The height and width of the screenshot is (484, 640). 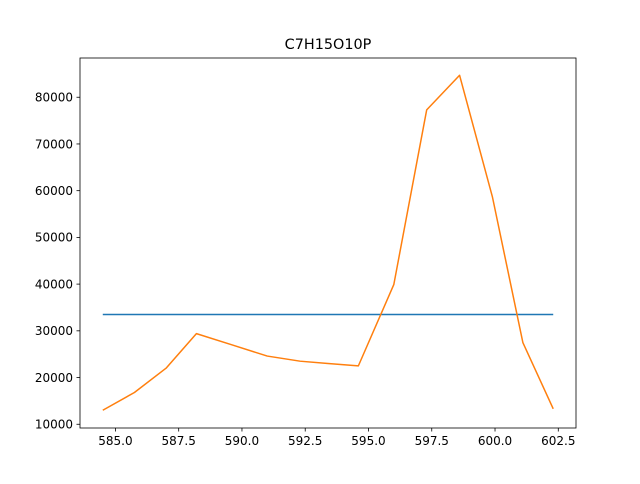 I want to click on y-tick-label: 50000, so click(x=54, y=238).